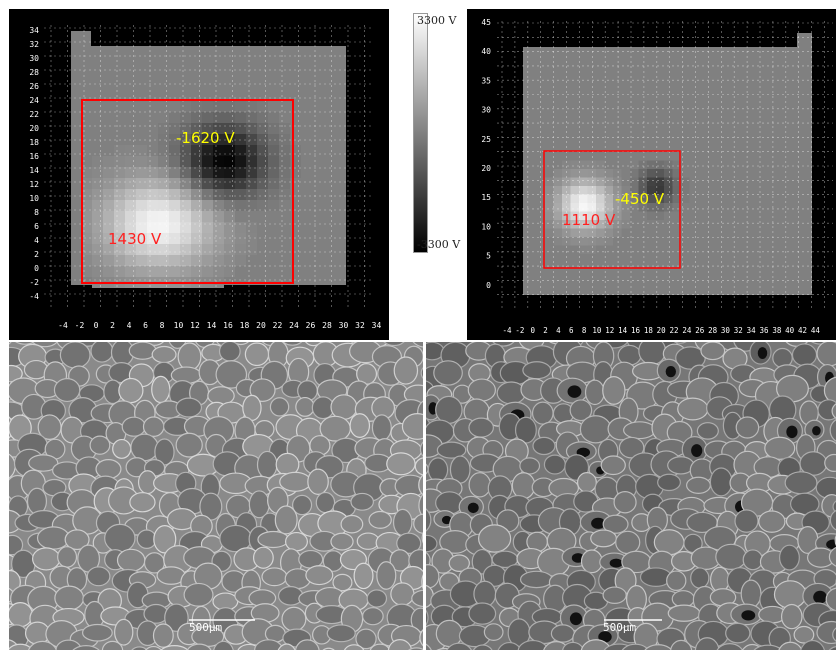 Image resolution: width=836 pixels, height=650 pixels. Describe the element at coordinates (620, 627) in the screenshot. I see `sem-right-scale-label: 500µm` at that location.